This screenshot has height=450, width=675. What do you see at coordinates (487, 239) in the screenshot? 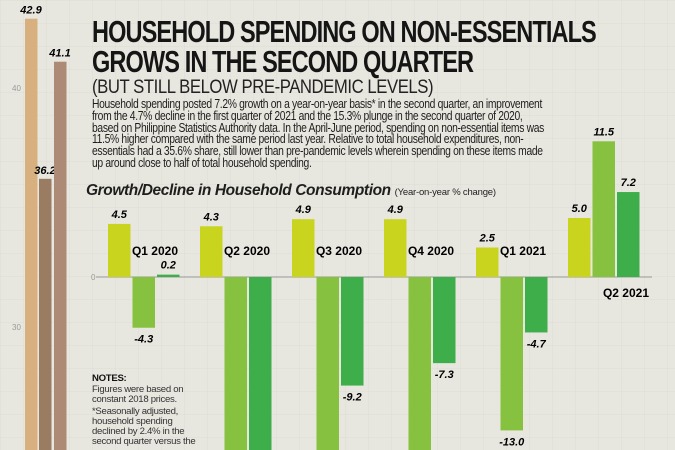
I see `bar-value-label: 2.5` at bounding box center [487, 239].